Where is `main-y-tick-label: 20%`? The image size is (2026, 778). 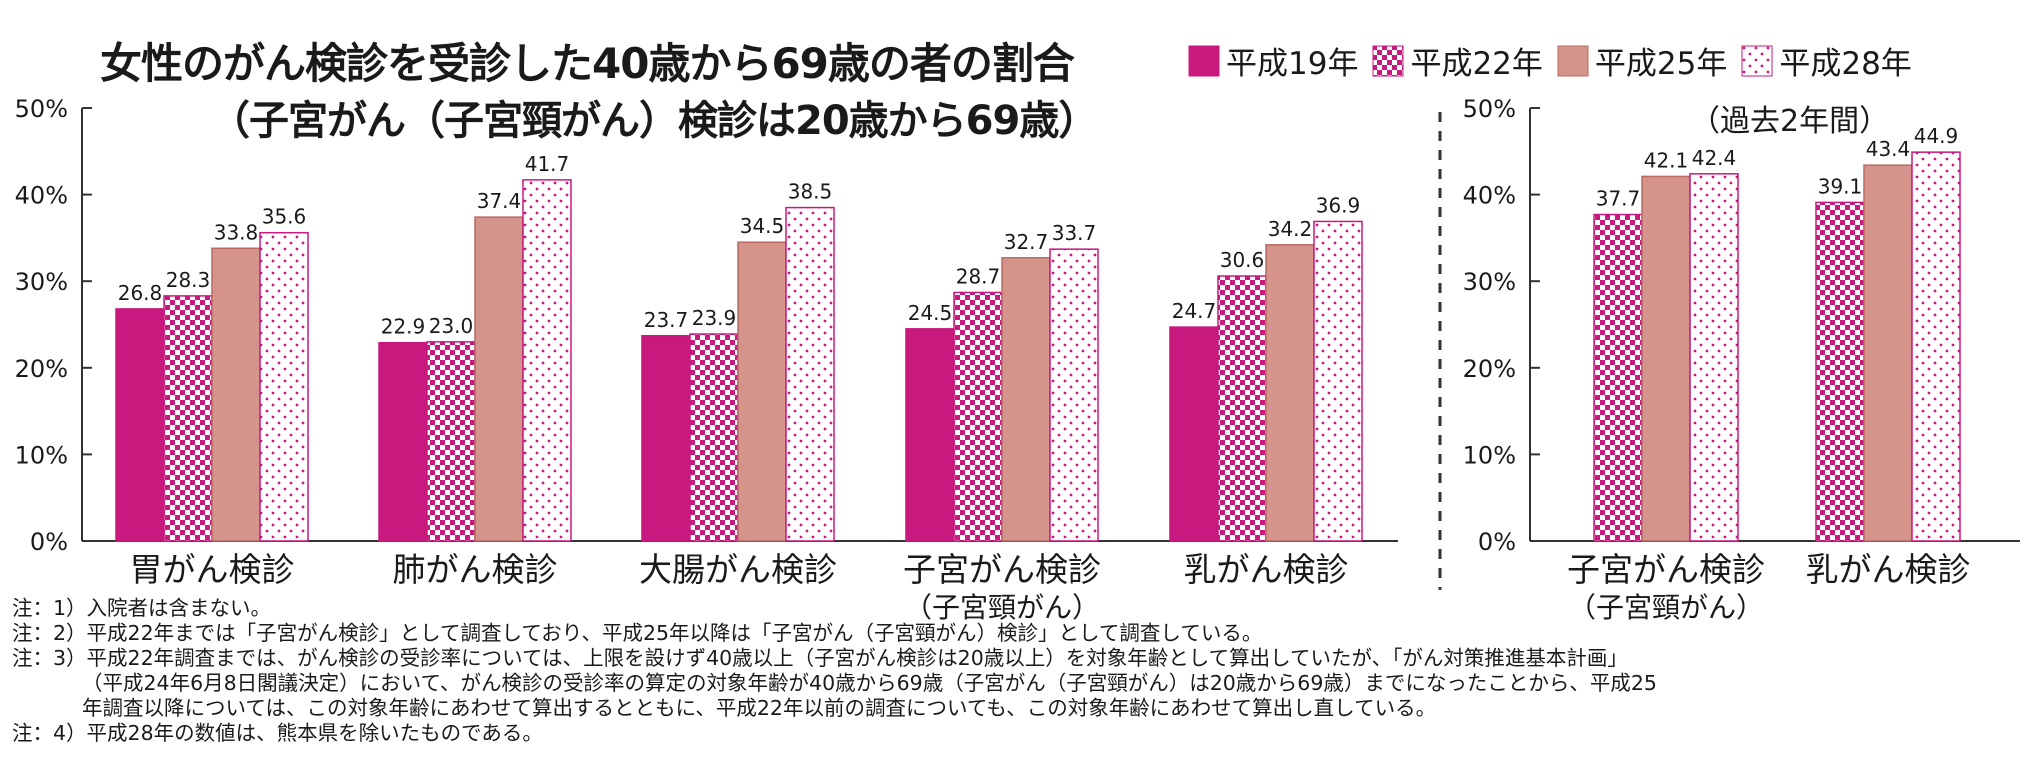
main-y-tick-label: 20% is located at coordinates (41, 369).